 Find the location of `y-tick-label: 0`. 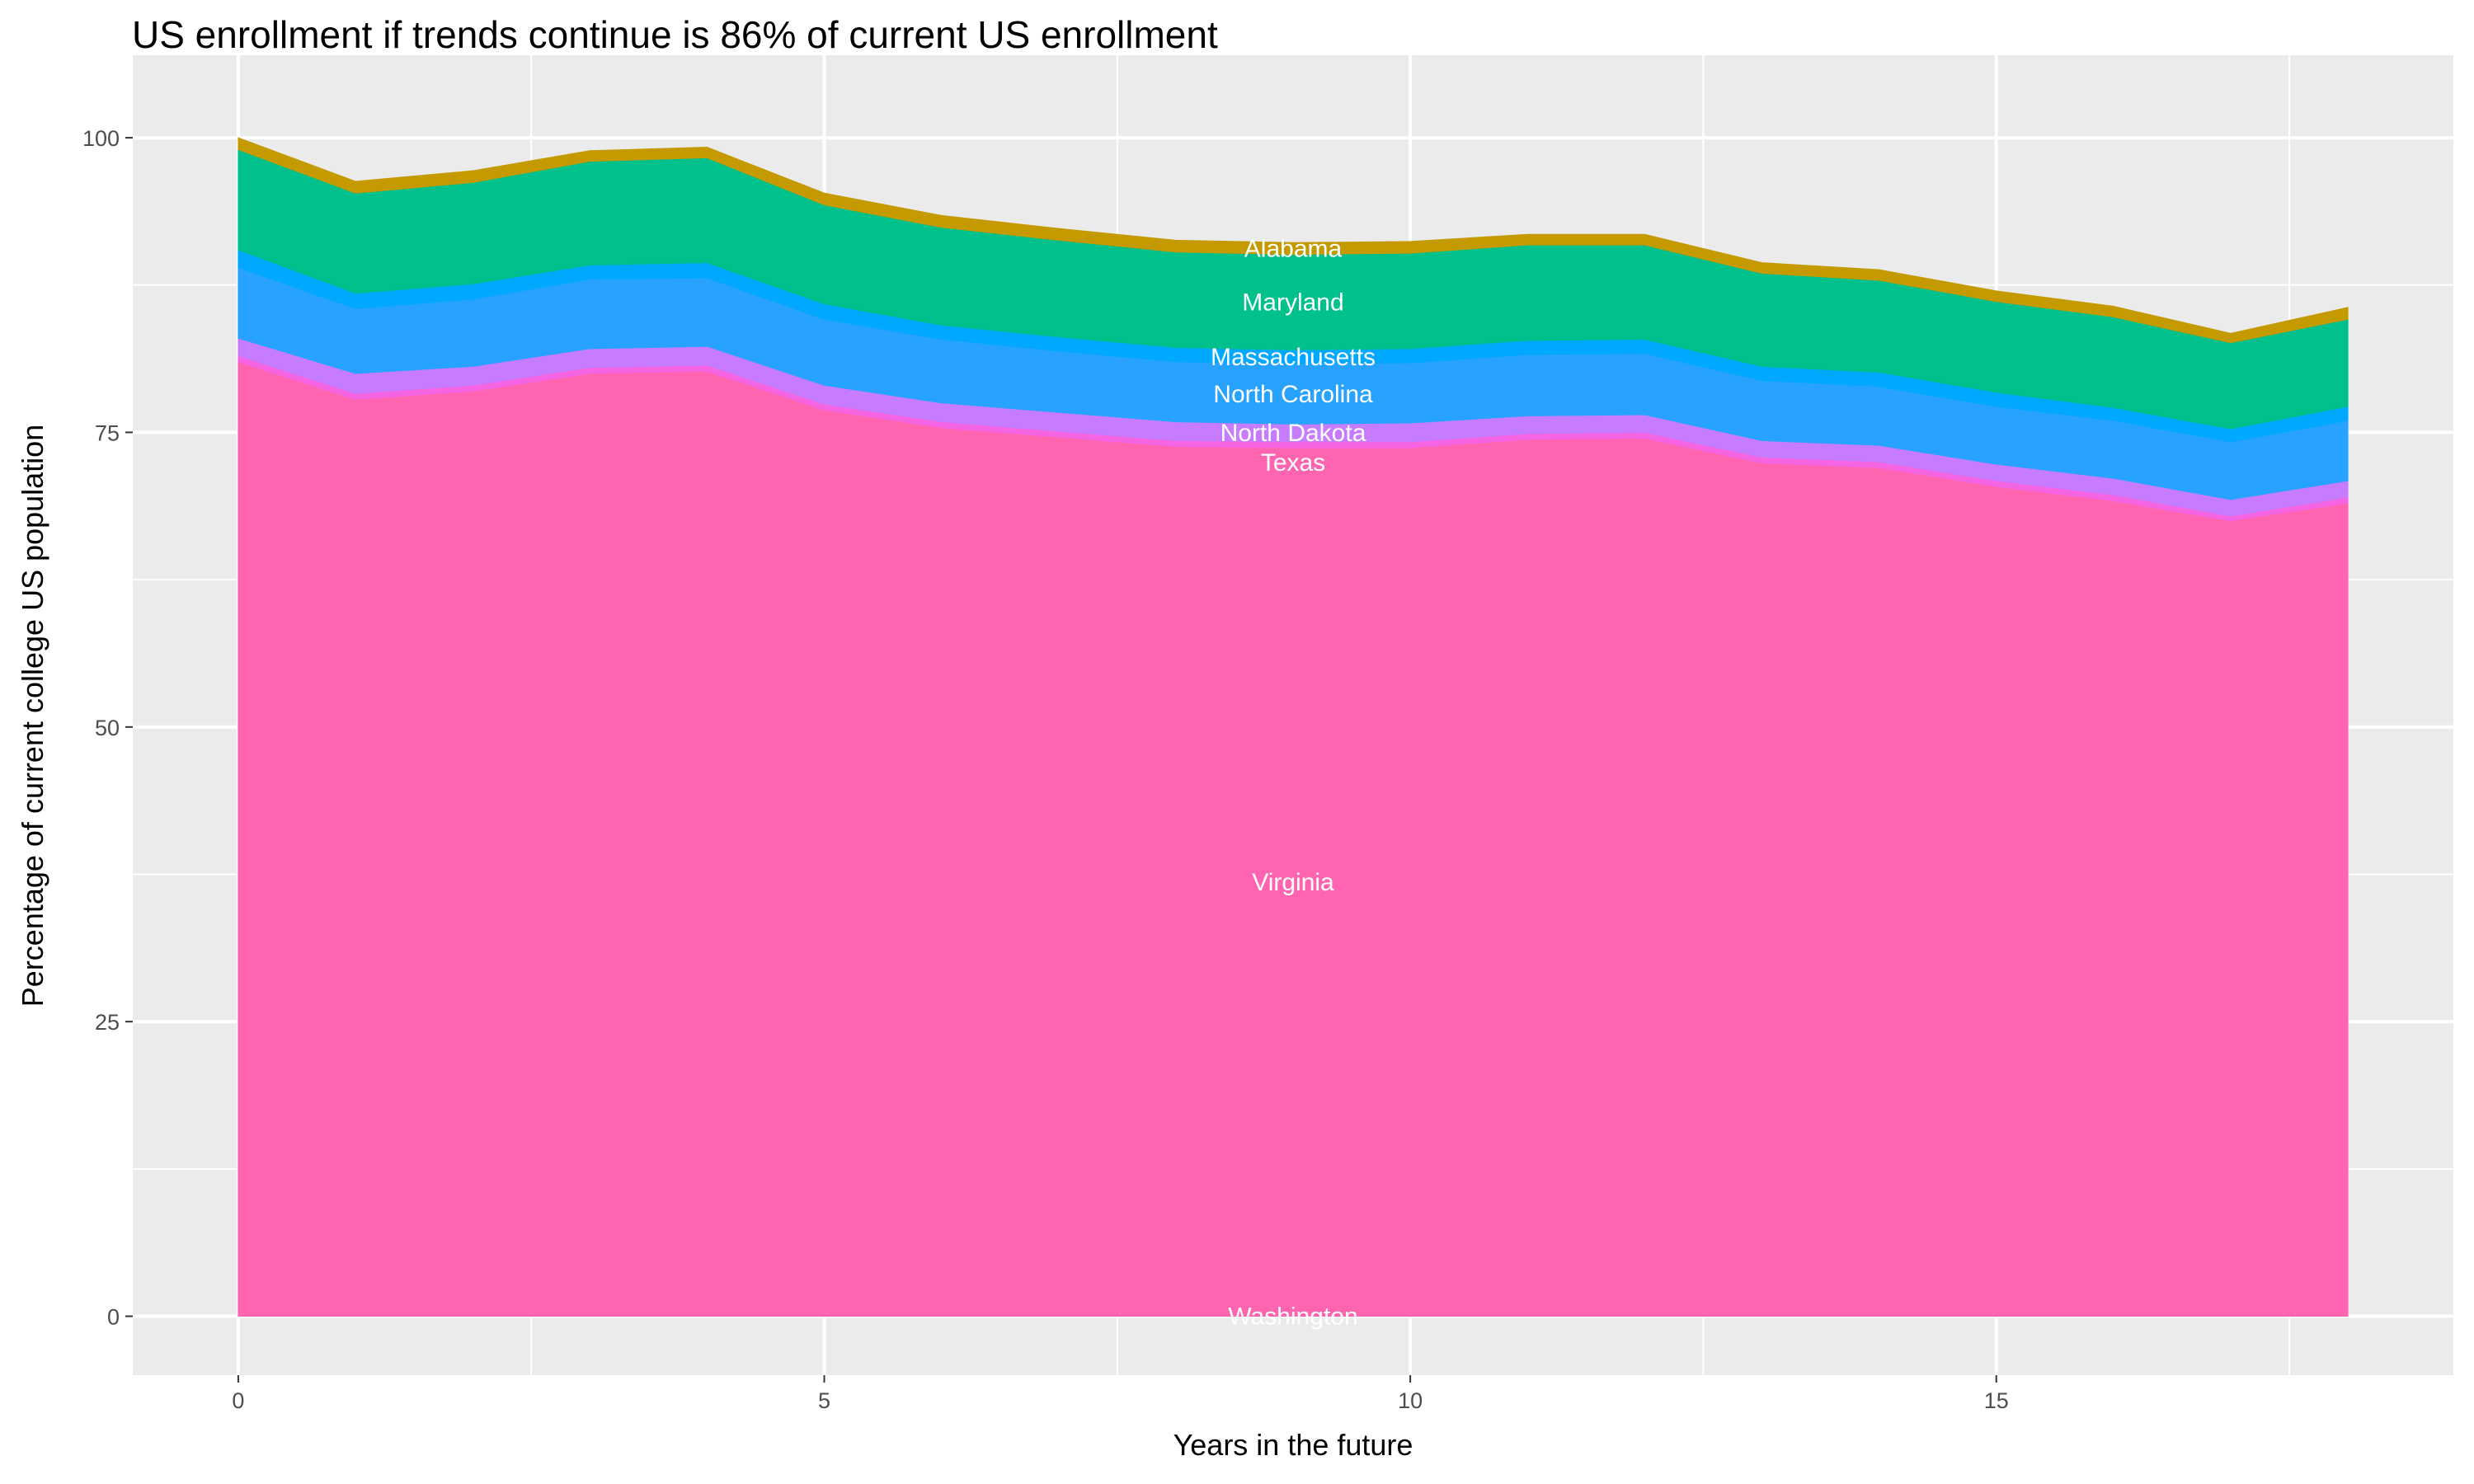

y-tick-label: 0 is located at coordinates (113, 1317).